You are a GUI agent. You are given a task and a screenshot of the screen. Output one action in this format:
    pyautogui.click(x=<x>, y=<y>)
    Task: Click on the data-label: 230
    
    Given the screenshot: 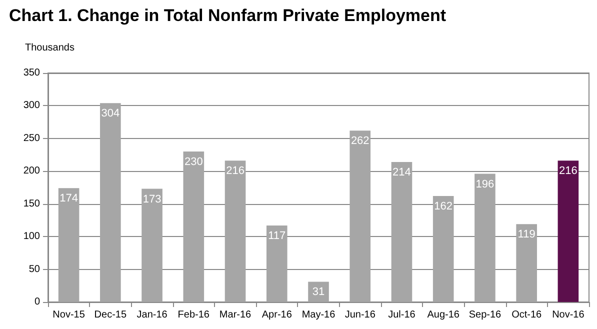 What is the action you would take?
    pyautogui.click(x=193, y=162)
    